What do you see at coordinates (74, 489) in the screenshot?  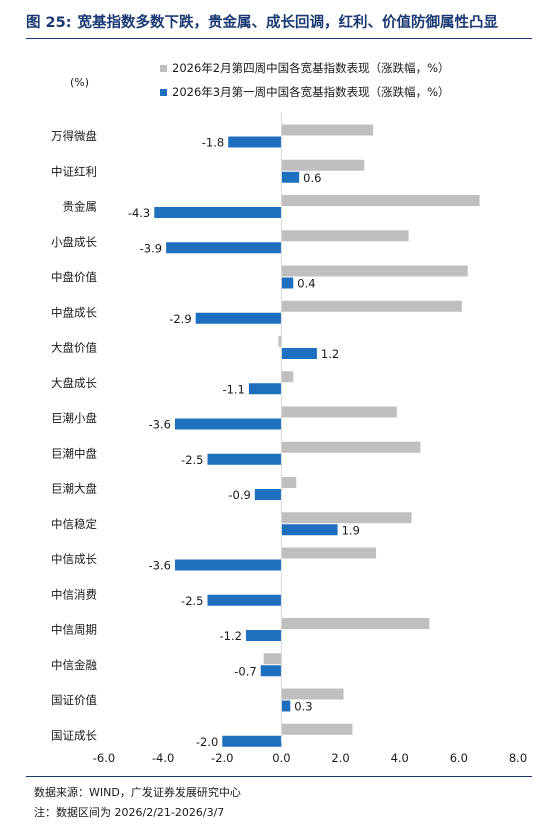 I see `category-label: 巨潮大盘` at bounding box center [74, 489].